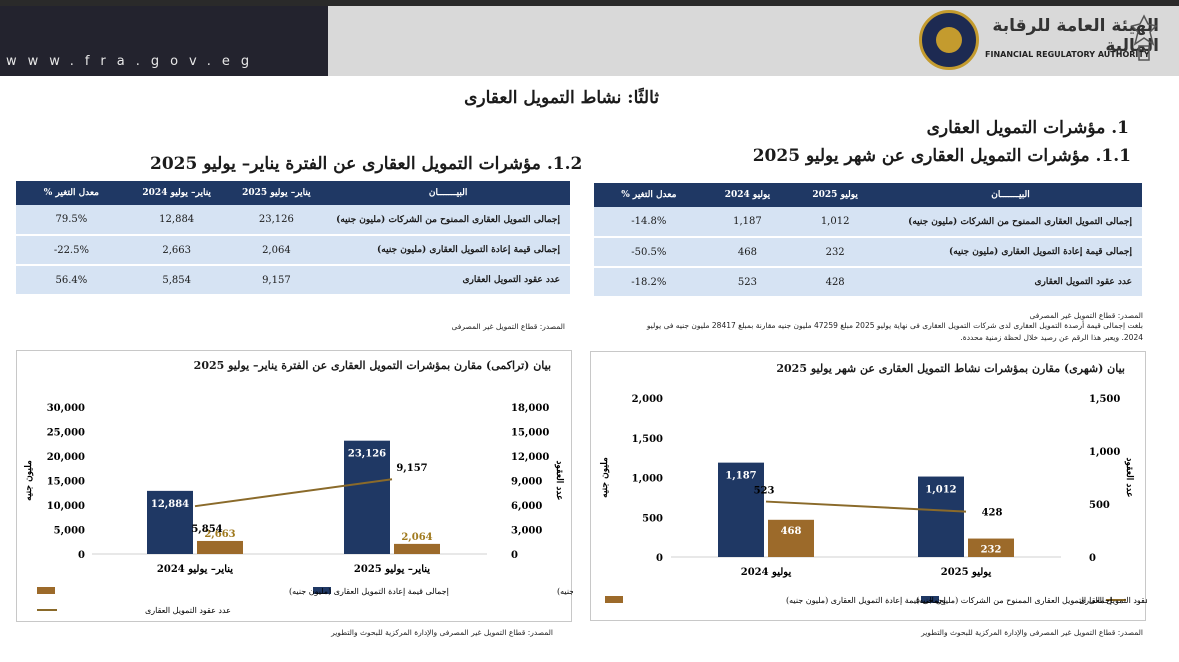 The image size is (1179, 662). Describe the element at coordinates (1086, 315) in the screenshot. I see `source-note-monthly: المصدر: قطاع التمويل غير المصرفى` at that location.